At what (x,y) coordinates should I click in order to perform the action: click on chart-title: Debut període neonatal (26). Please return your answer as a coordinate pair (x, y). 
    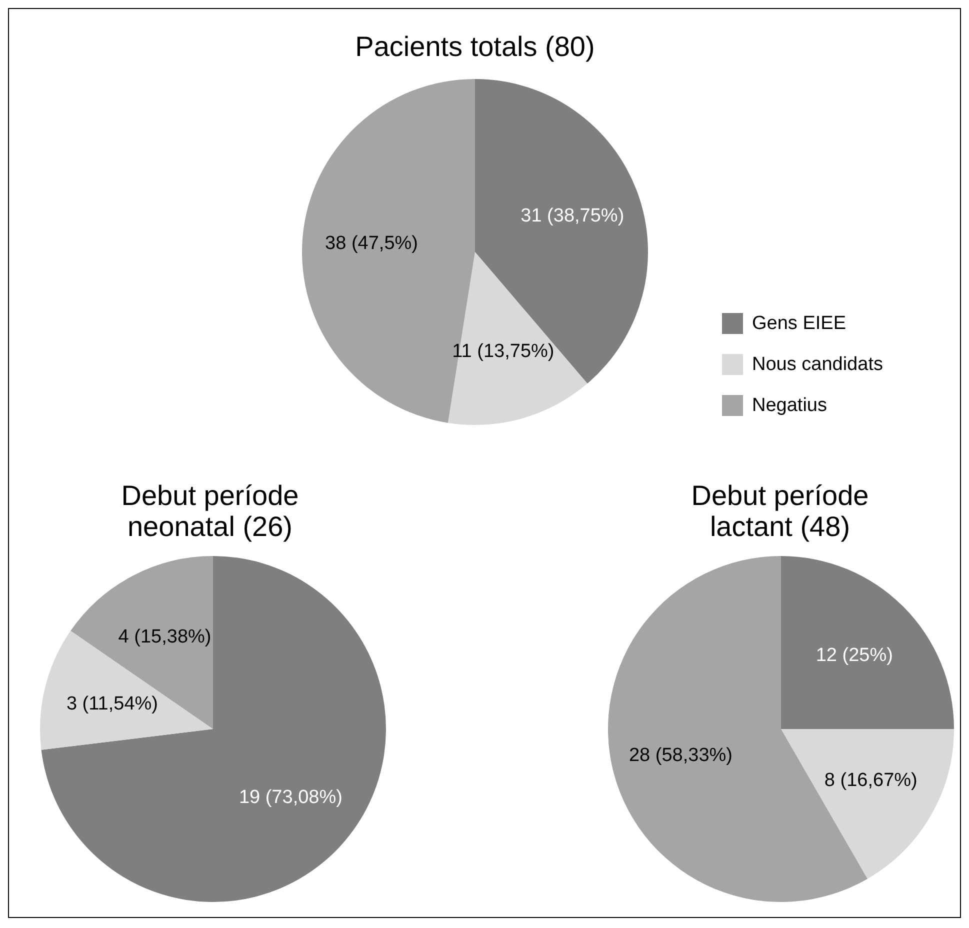
    Looking at the image, I should click on (210, 511).